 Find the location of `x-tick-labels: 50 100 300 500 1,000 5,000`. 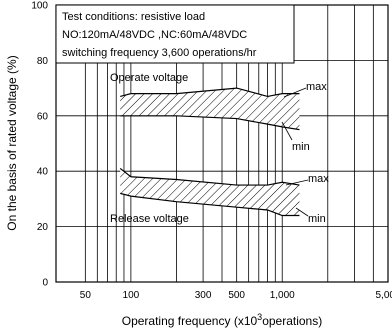

x-tick-labels: 50 100 300 500 1,000 5,000 is located at coordinates (236, 295).